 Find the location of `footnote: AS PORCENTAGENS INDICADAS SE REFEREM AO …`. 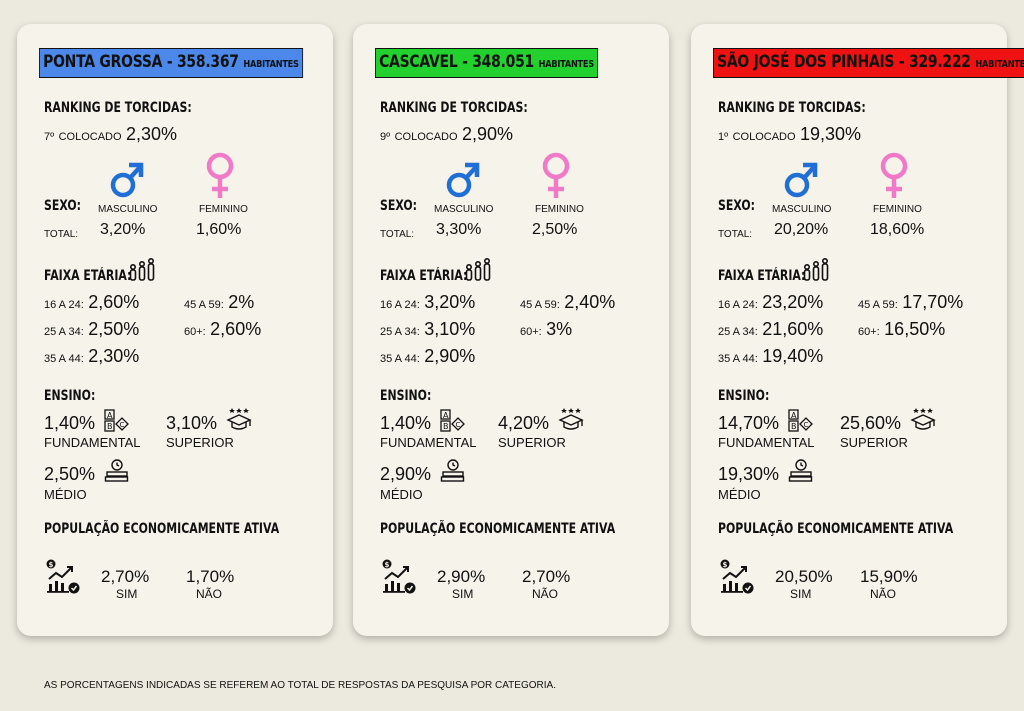

footnote: AS PORCENTAGENS INDICADAS SE REFEREM AO … is located at coordinates (300, 685).